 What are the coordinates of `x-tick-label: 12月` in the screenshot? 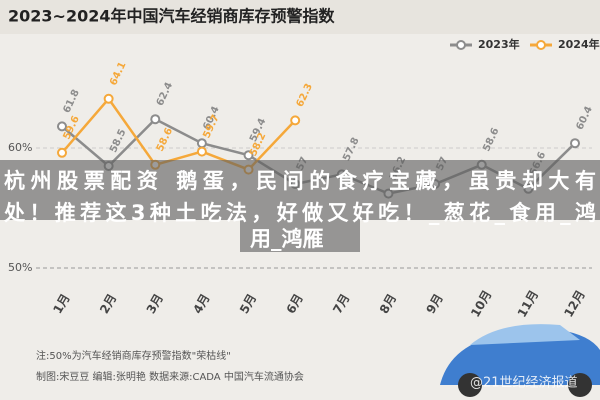 It's located at (574, 304).